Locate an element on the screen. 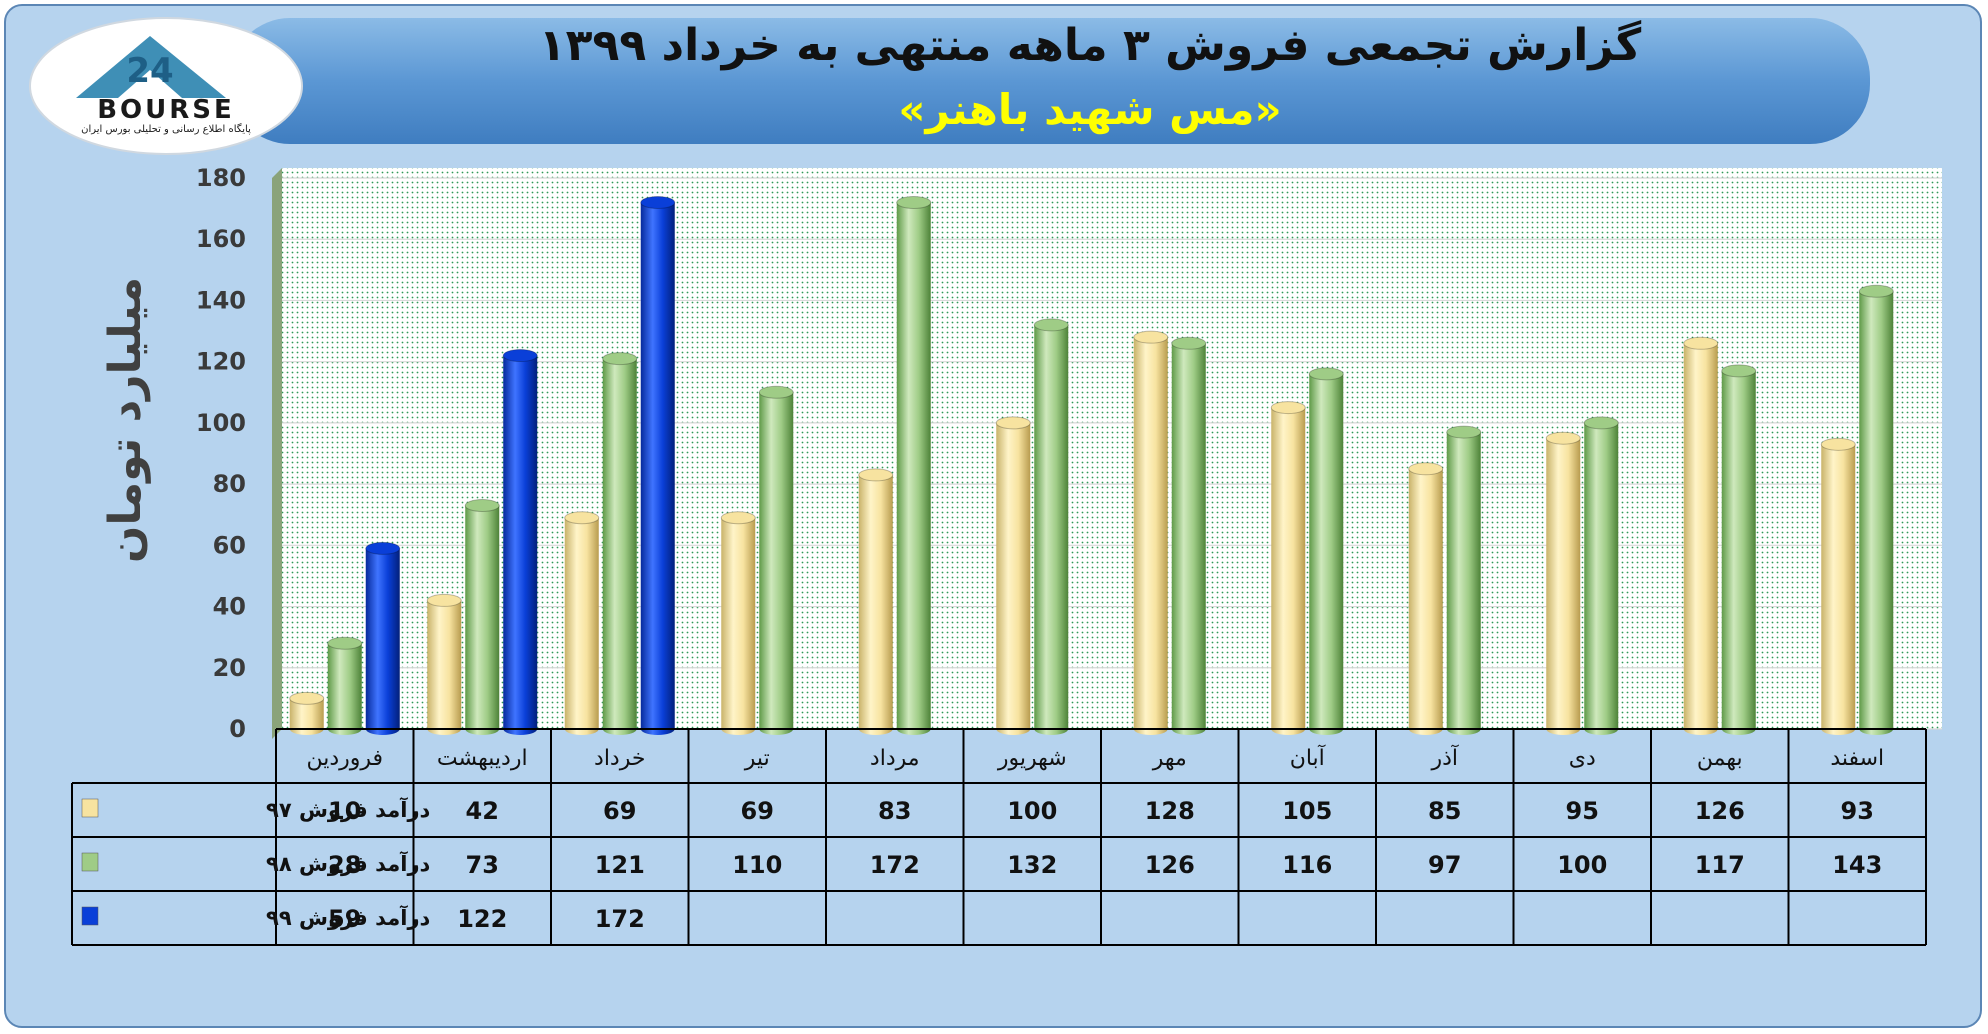 The height and width of the screenshot is (1034, 1988). y-tick-label: 100 is located at coordinates (221, 423).